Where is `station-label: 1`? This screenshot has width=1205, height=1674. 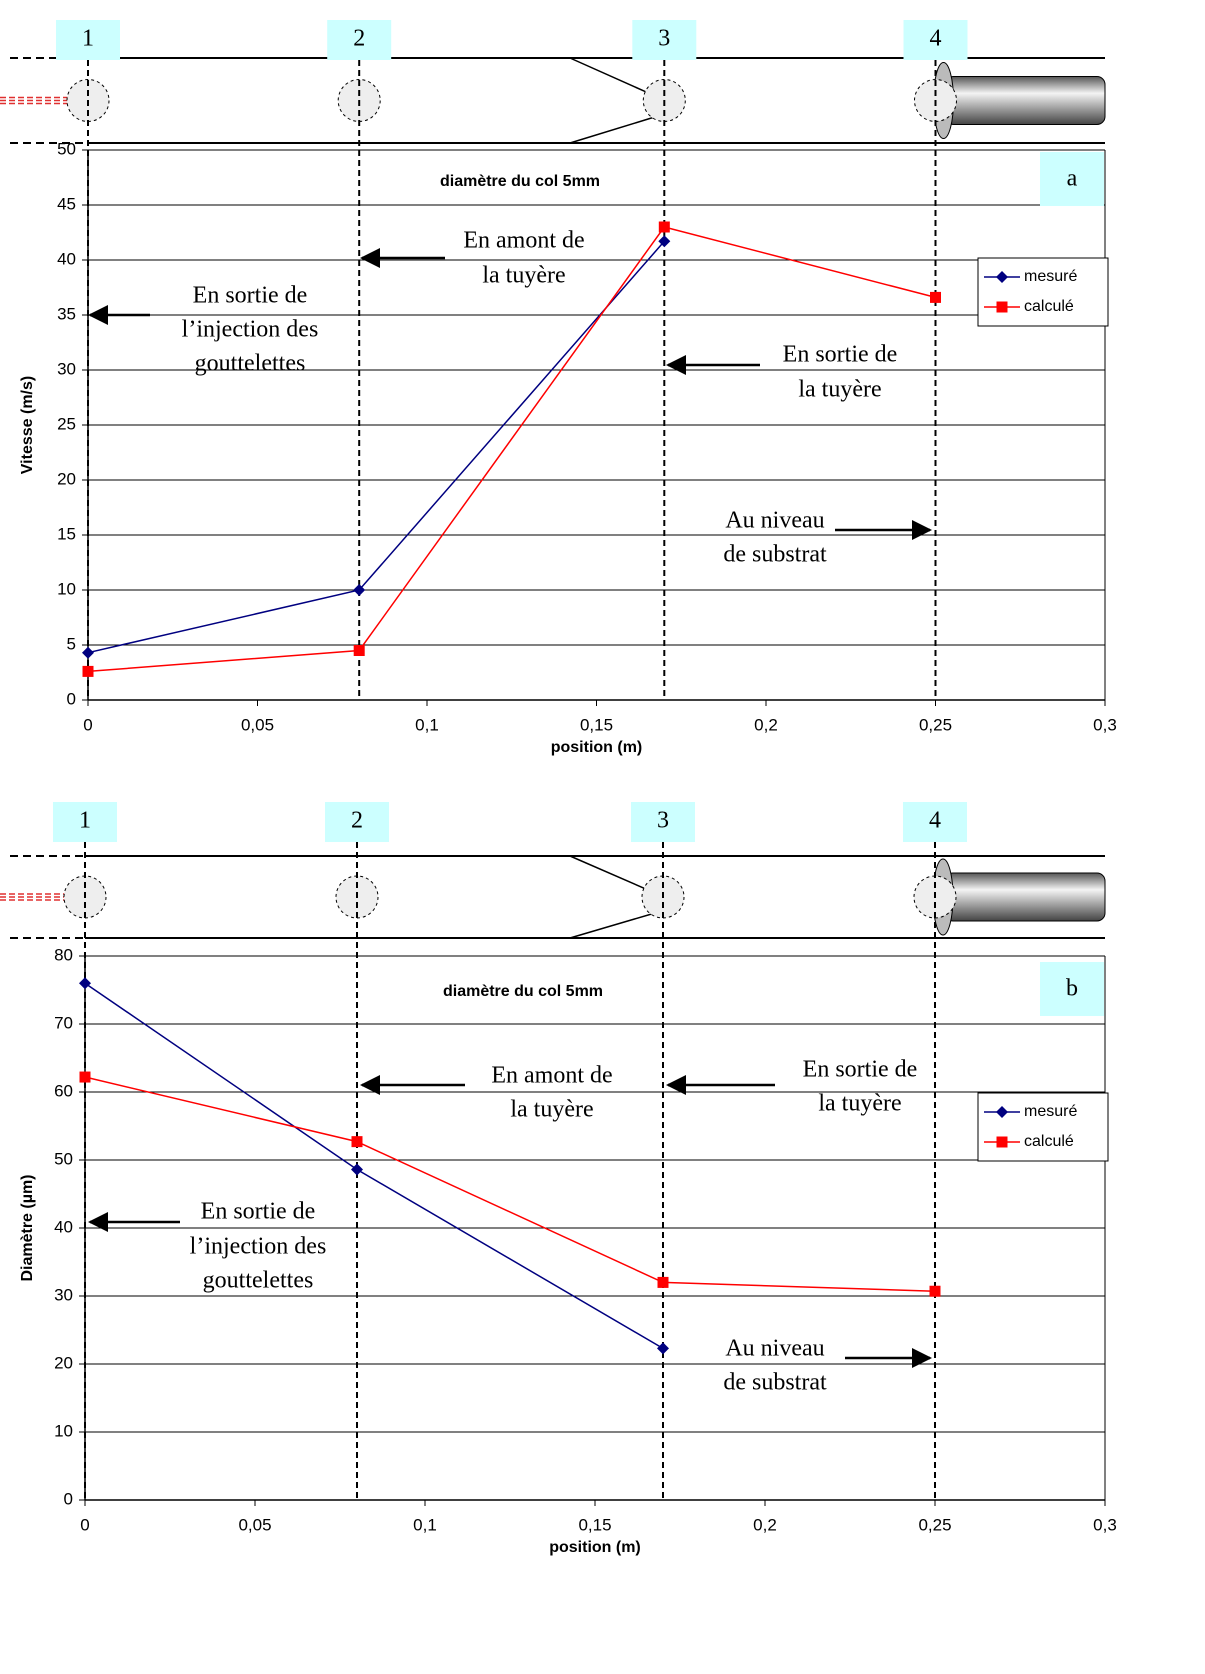 station-label: 1 is located at coordinates (85, 821).